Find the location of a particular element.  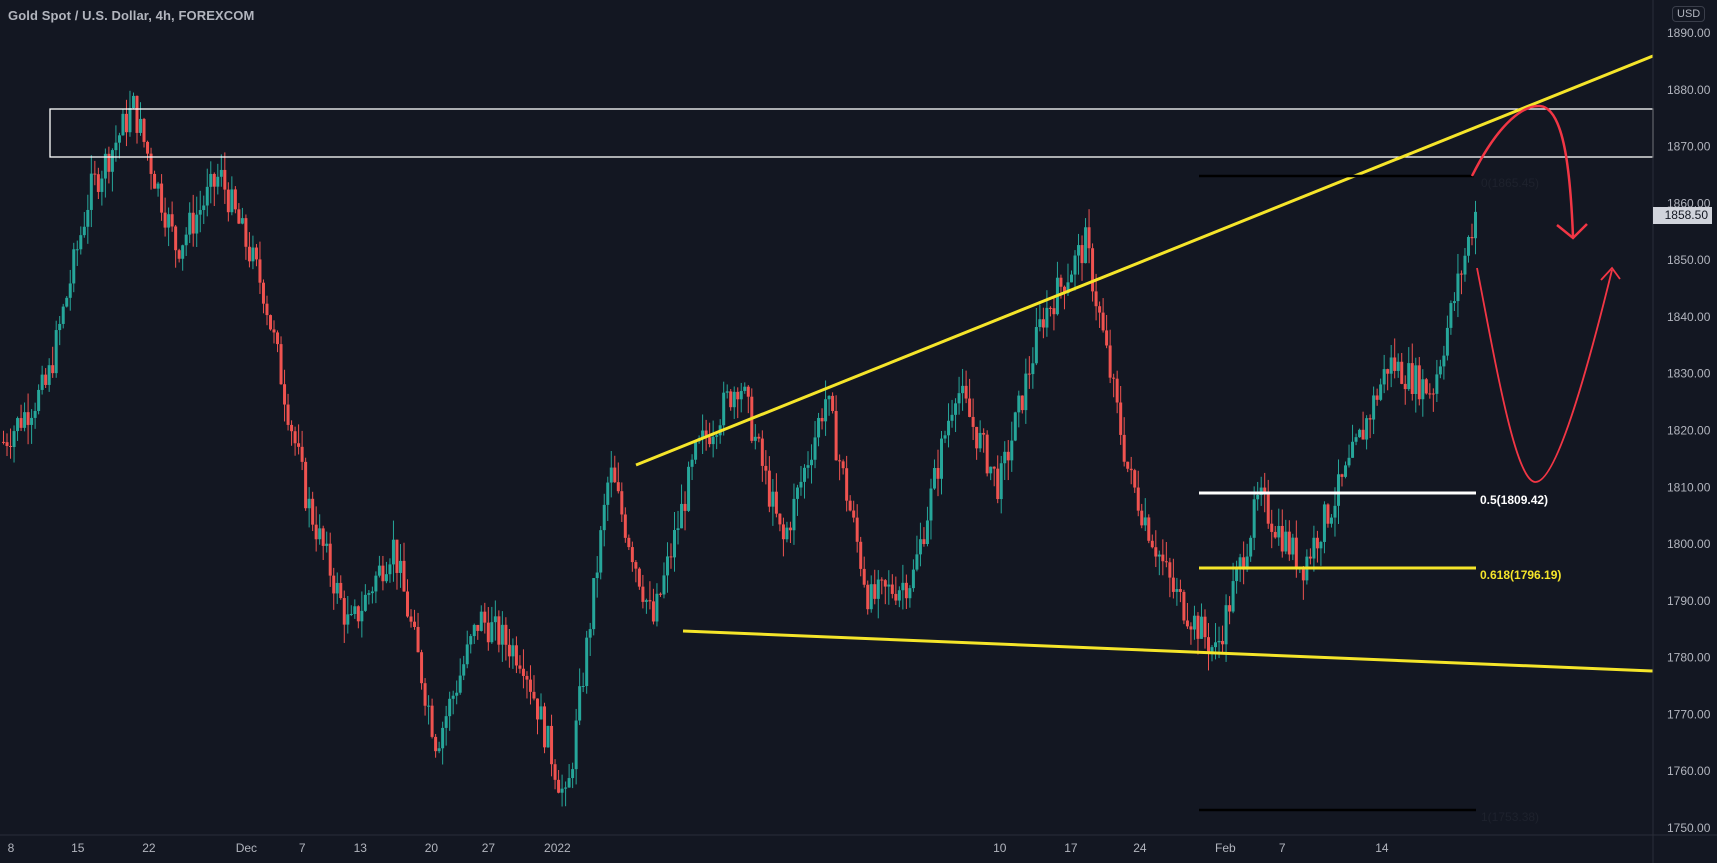

price-axis-label: 1860.00 is located at coordinates (1689, 203).